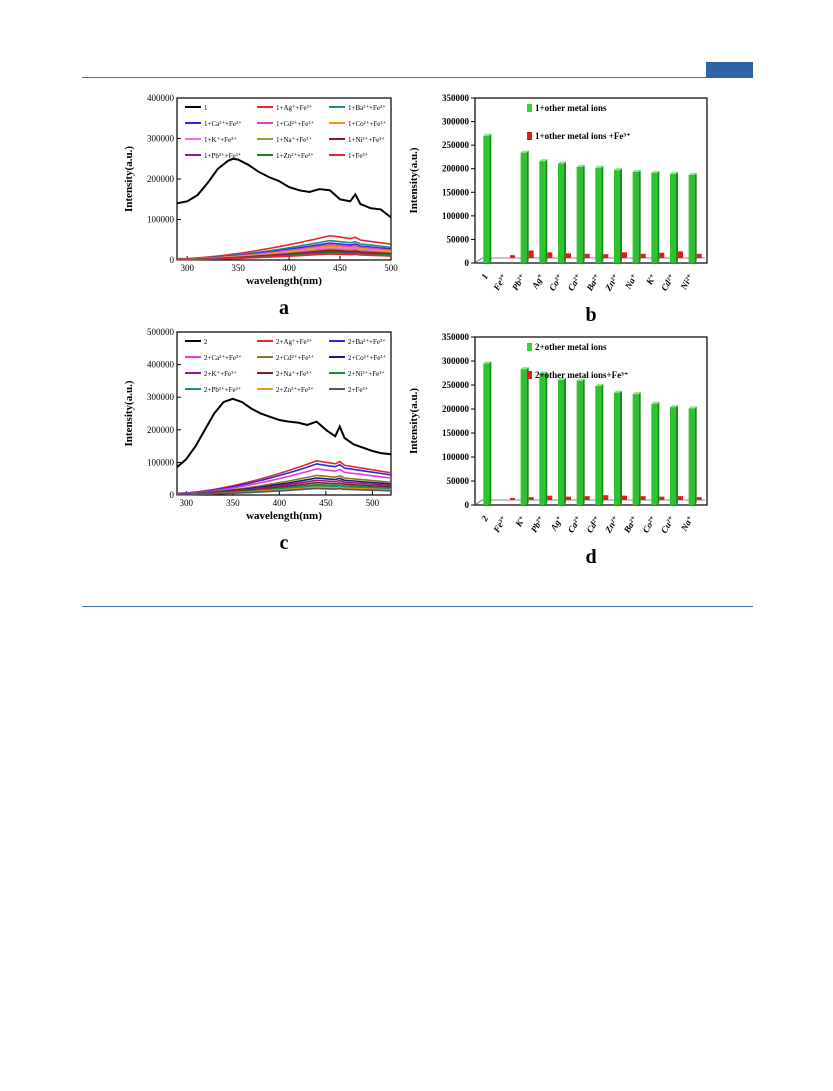  I want to click on legend-entry: 2+Pb²⁺+Fe³⁺, so click(223, 390).